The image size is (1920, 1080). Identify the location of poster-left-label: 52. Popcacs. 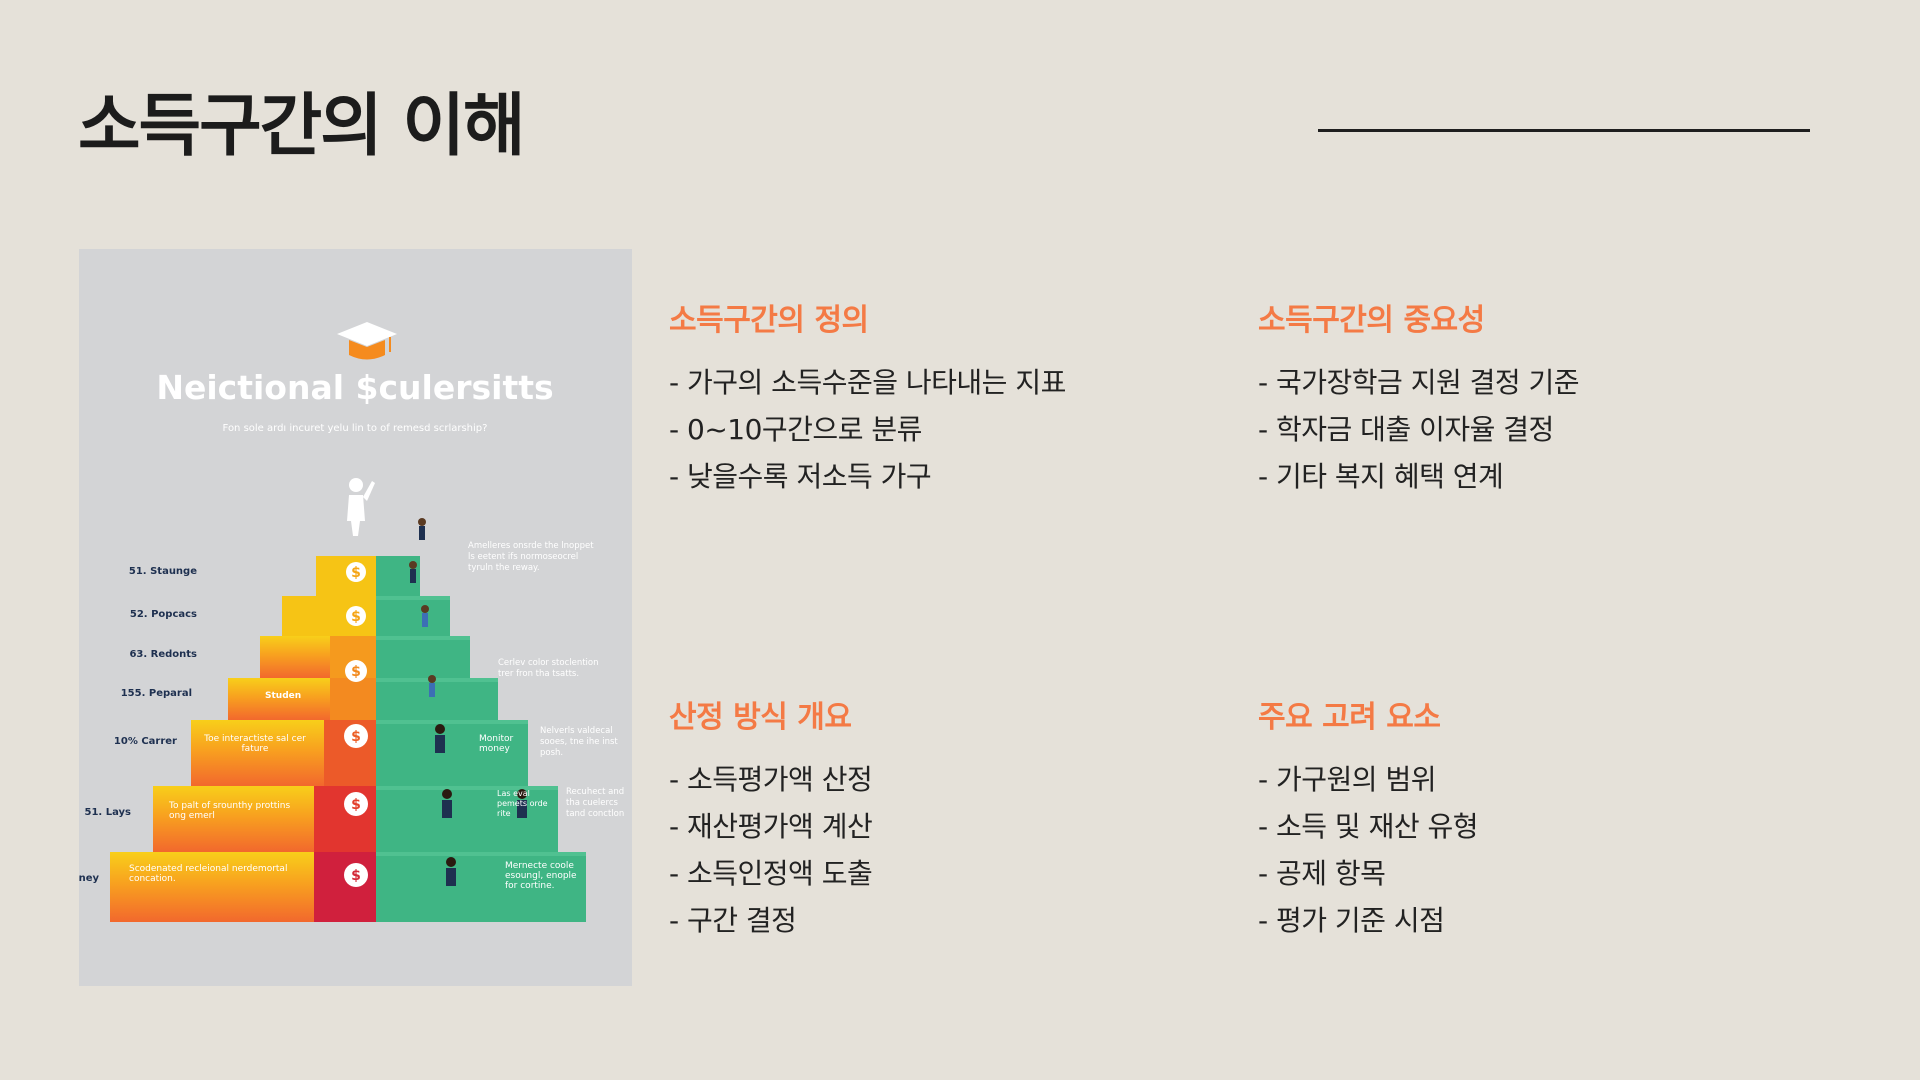
(163, 614).